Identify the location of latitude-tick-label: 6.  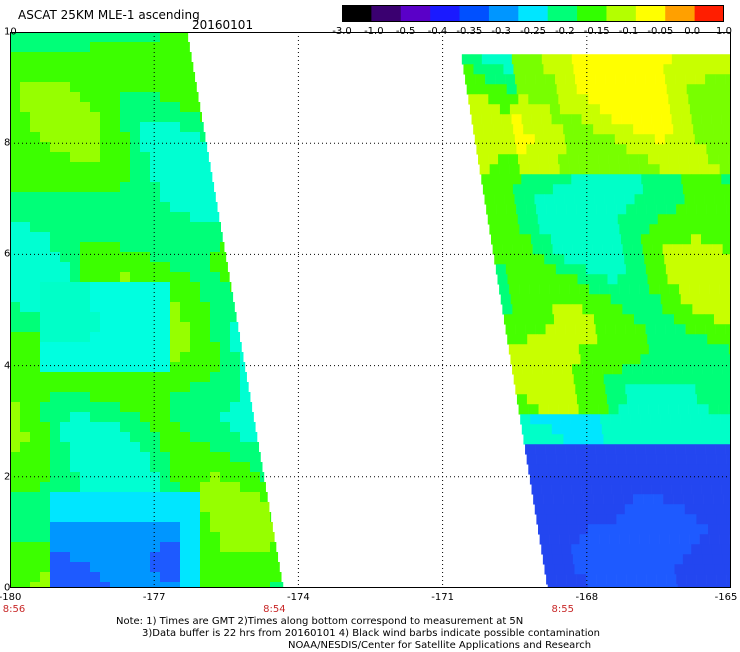
(7, 254).